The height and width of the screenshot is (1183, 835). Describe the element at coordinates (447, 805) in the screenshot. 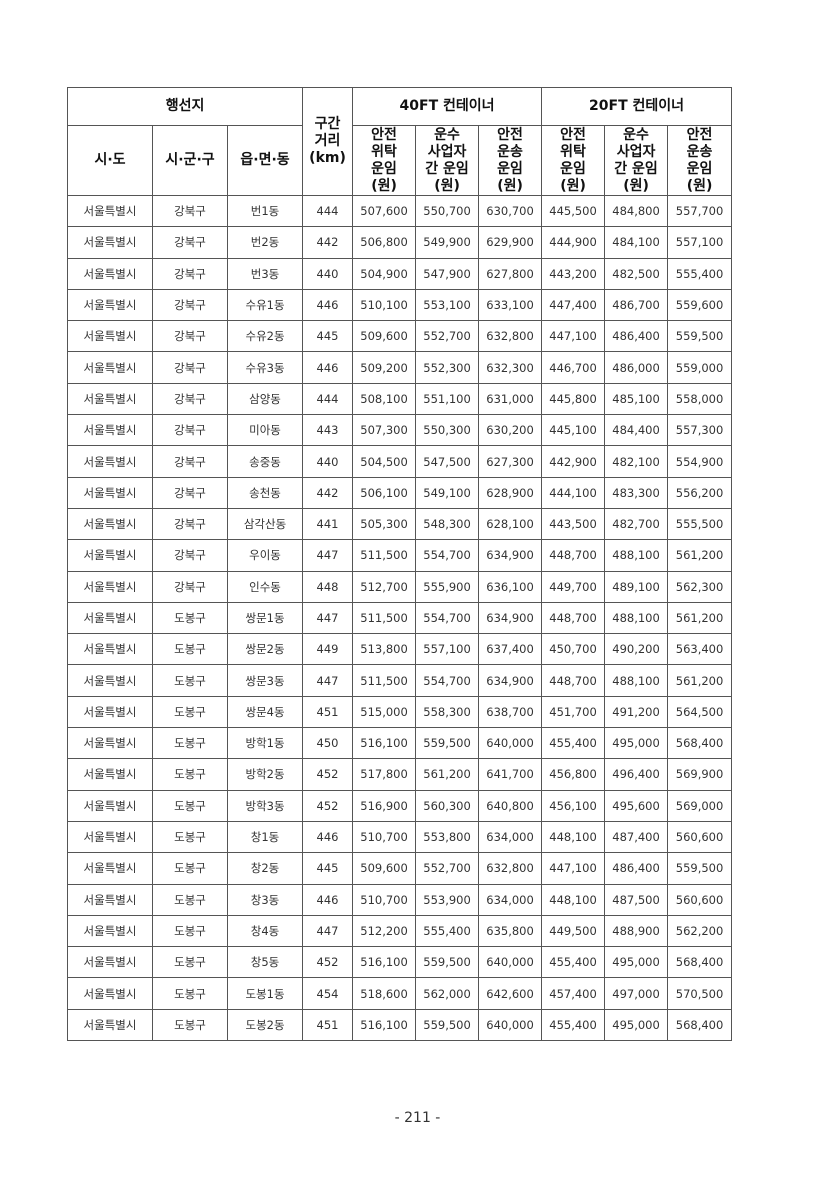

I see `cell-40ft-carrier-rate: 560,300` at that location.